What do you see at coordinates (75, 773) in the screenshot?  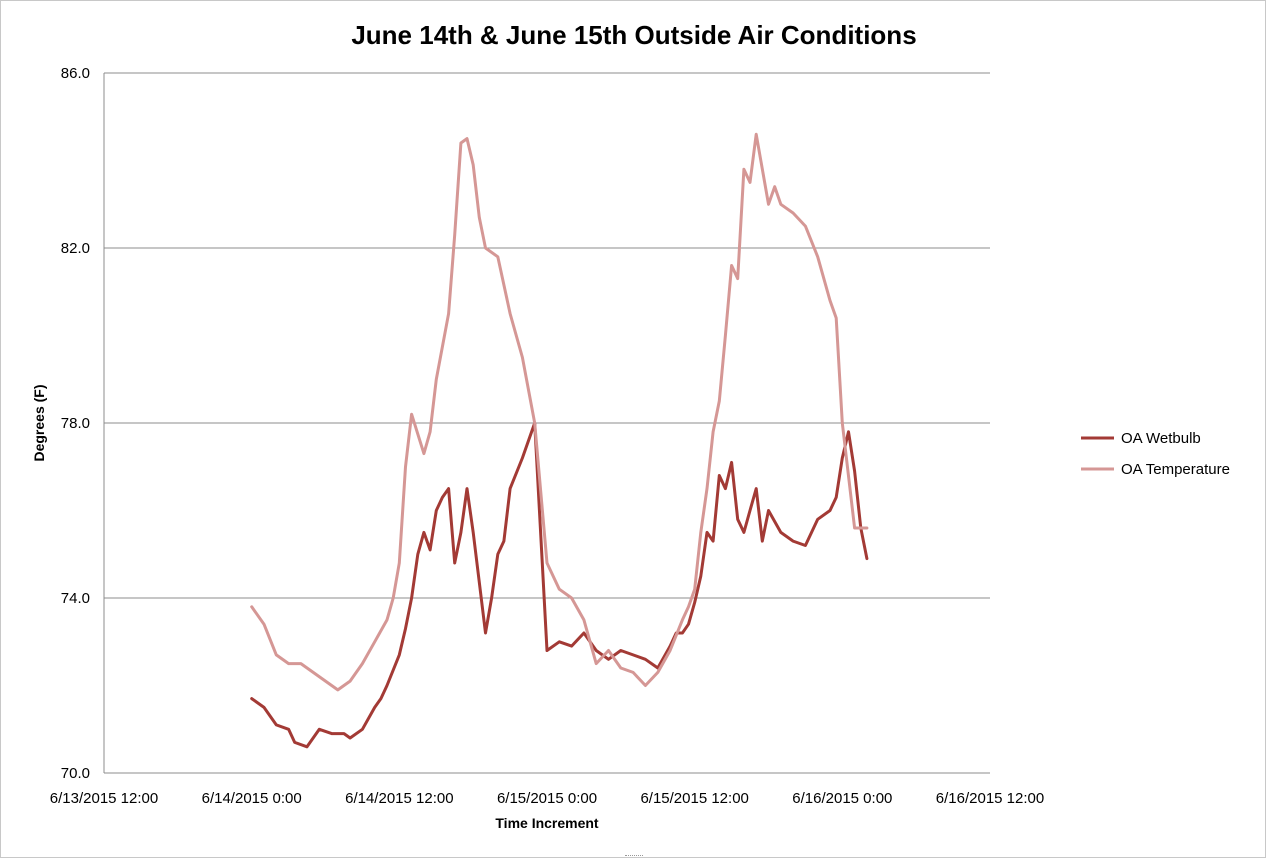 I see `y-tick-label-0: 70.0` at bounding box center [75, 773].